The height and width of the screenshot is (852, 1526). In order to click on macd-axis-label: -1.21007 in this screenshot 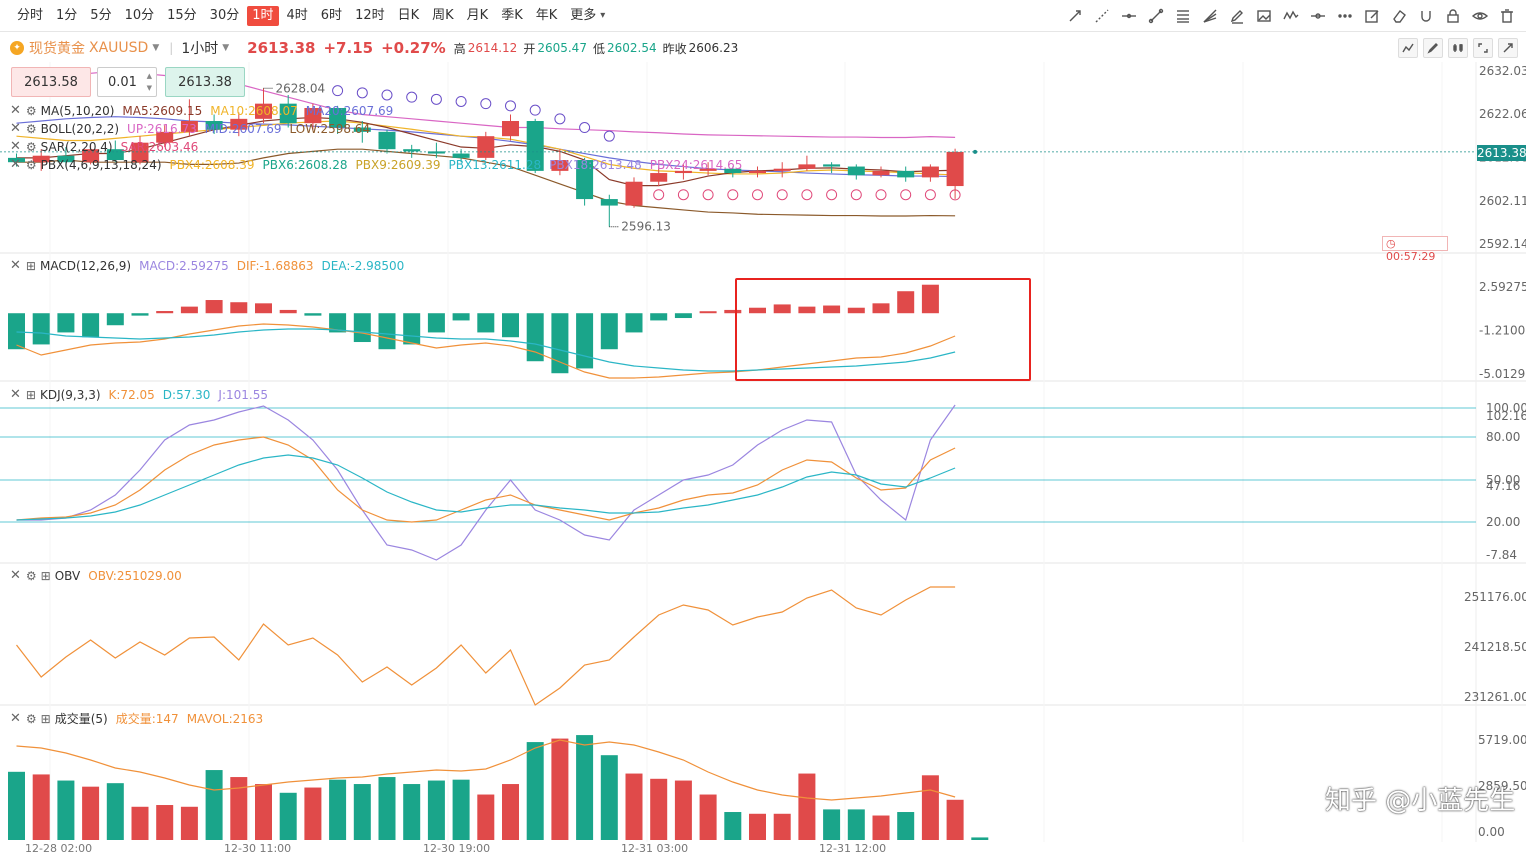, I will do `click(1502, 330)`.